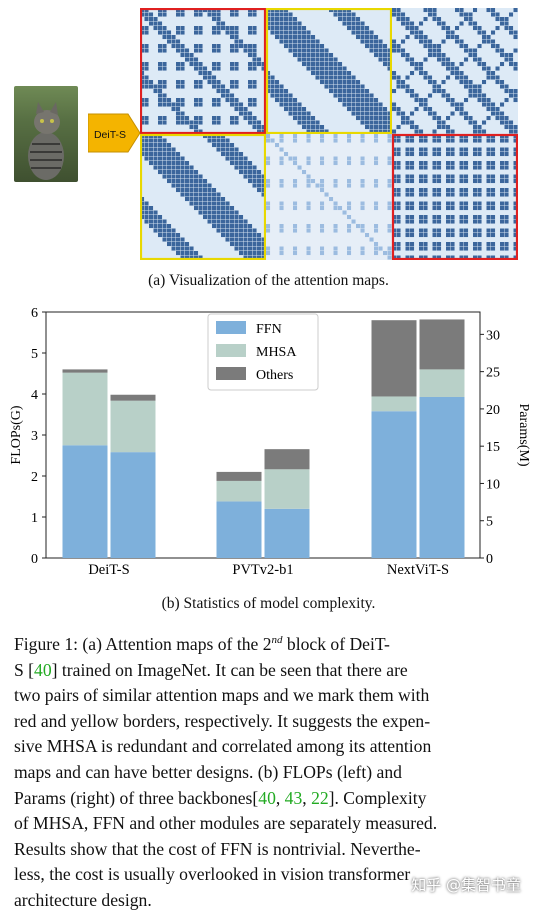  I want to click on legend-label: MHSA, so click(276, 352).